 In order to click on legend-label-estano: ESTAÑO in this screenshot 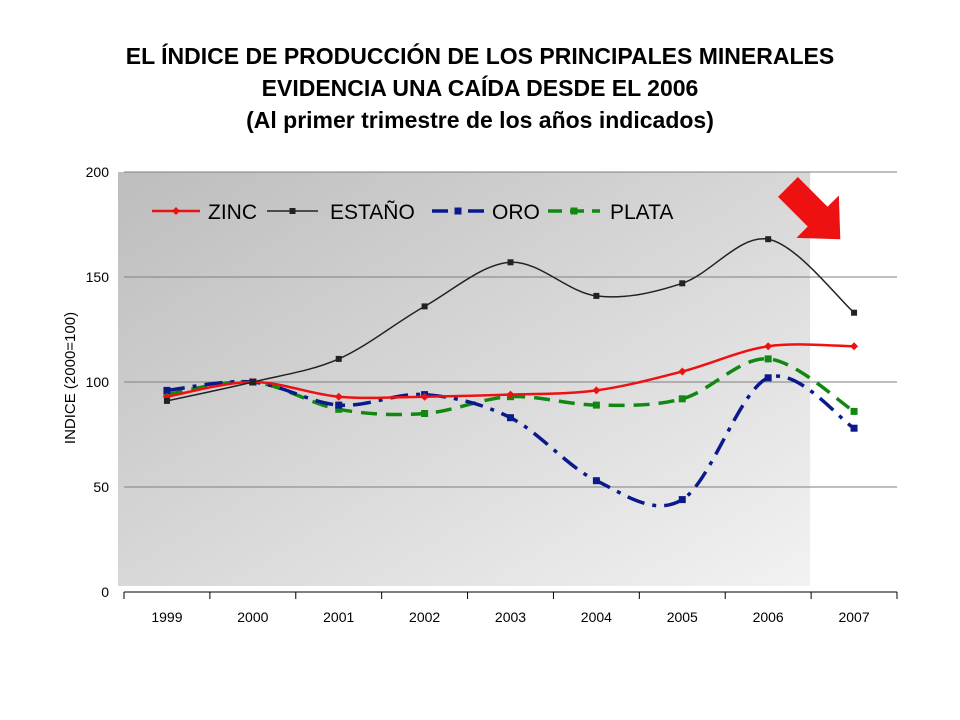, I will do `click(372, 212)`.